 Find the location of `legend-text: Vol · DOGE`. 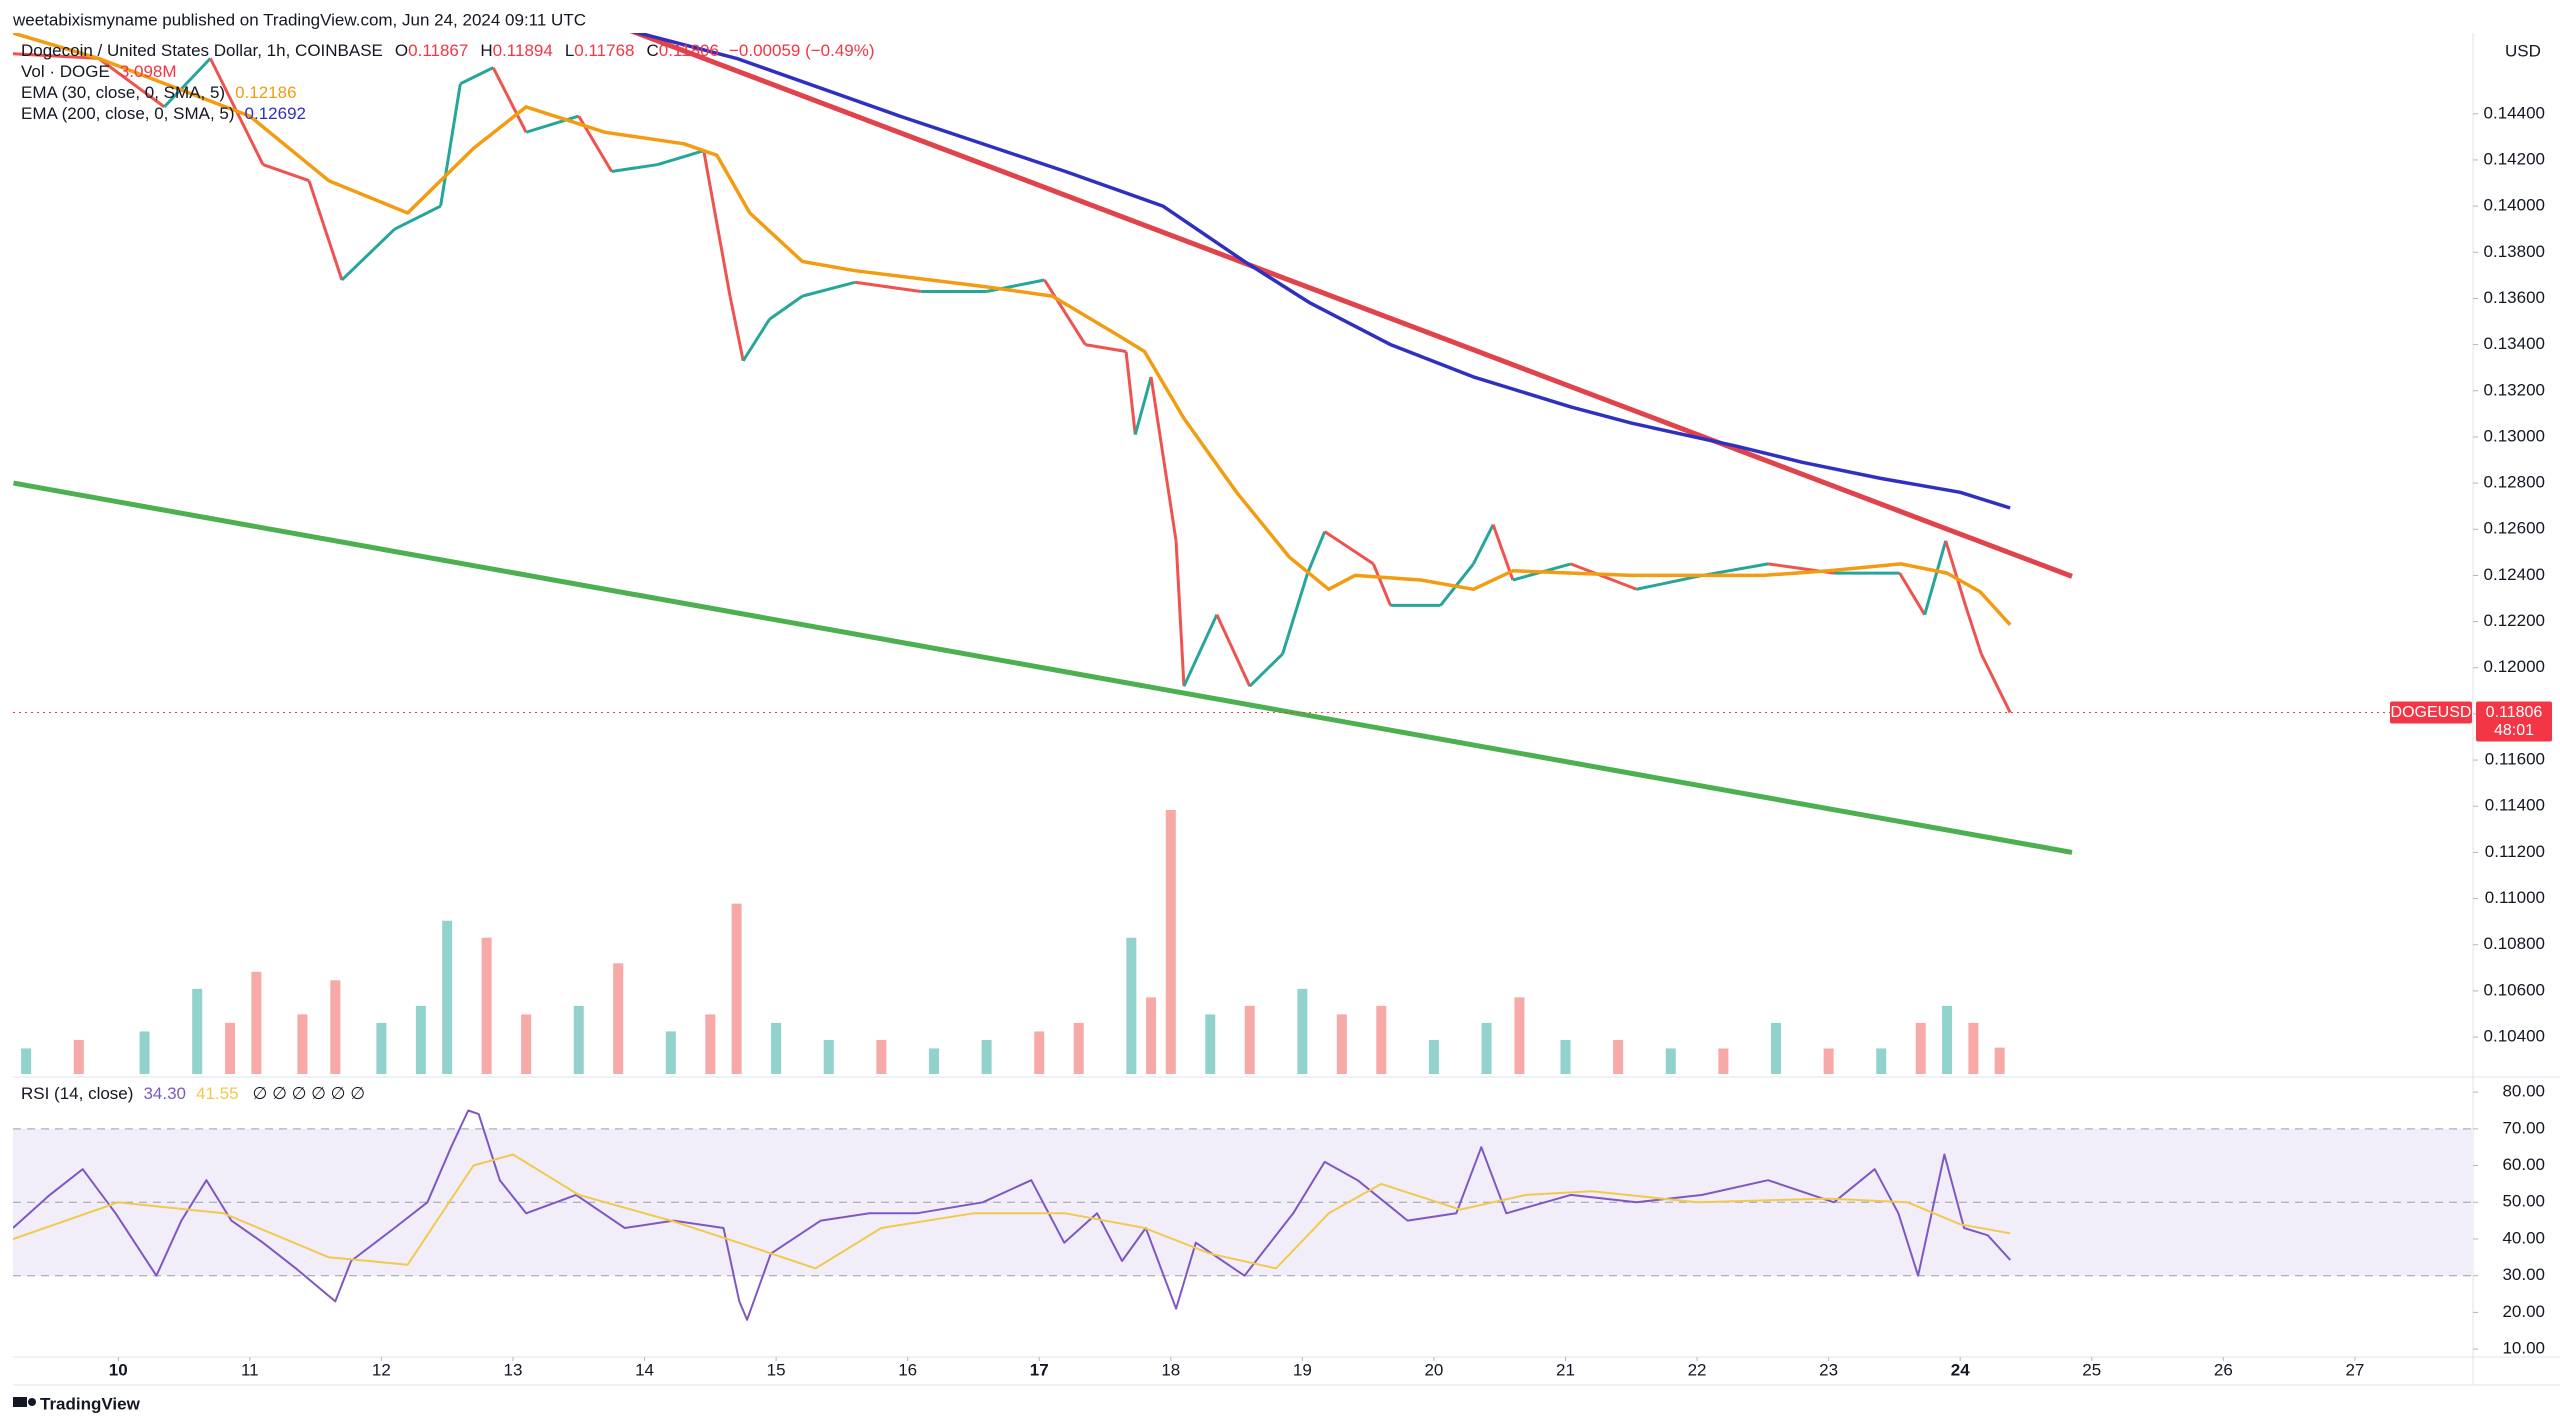

legend-text: Vol · DOGE is located at coordinates (65, 71).